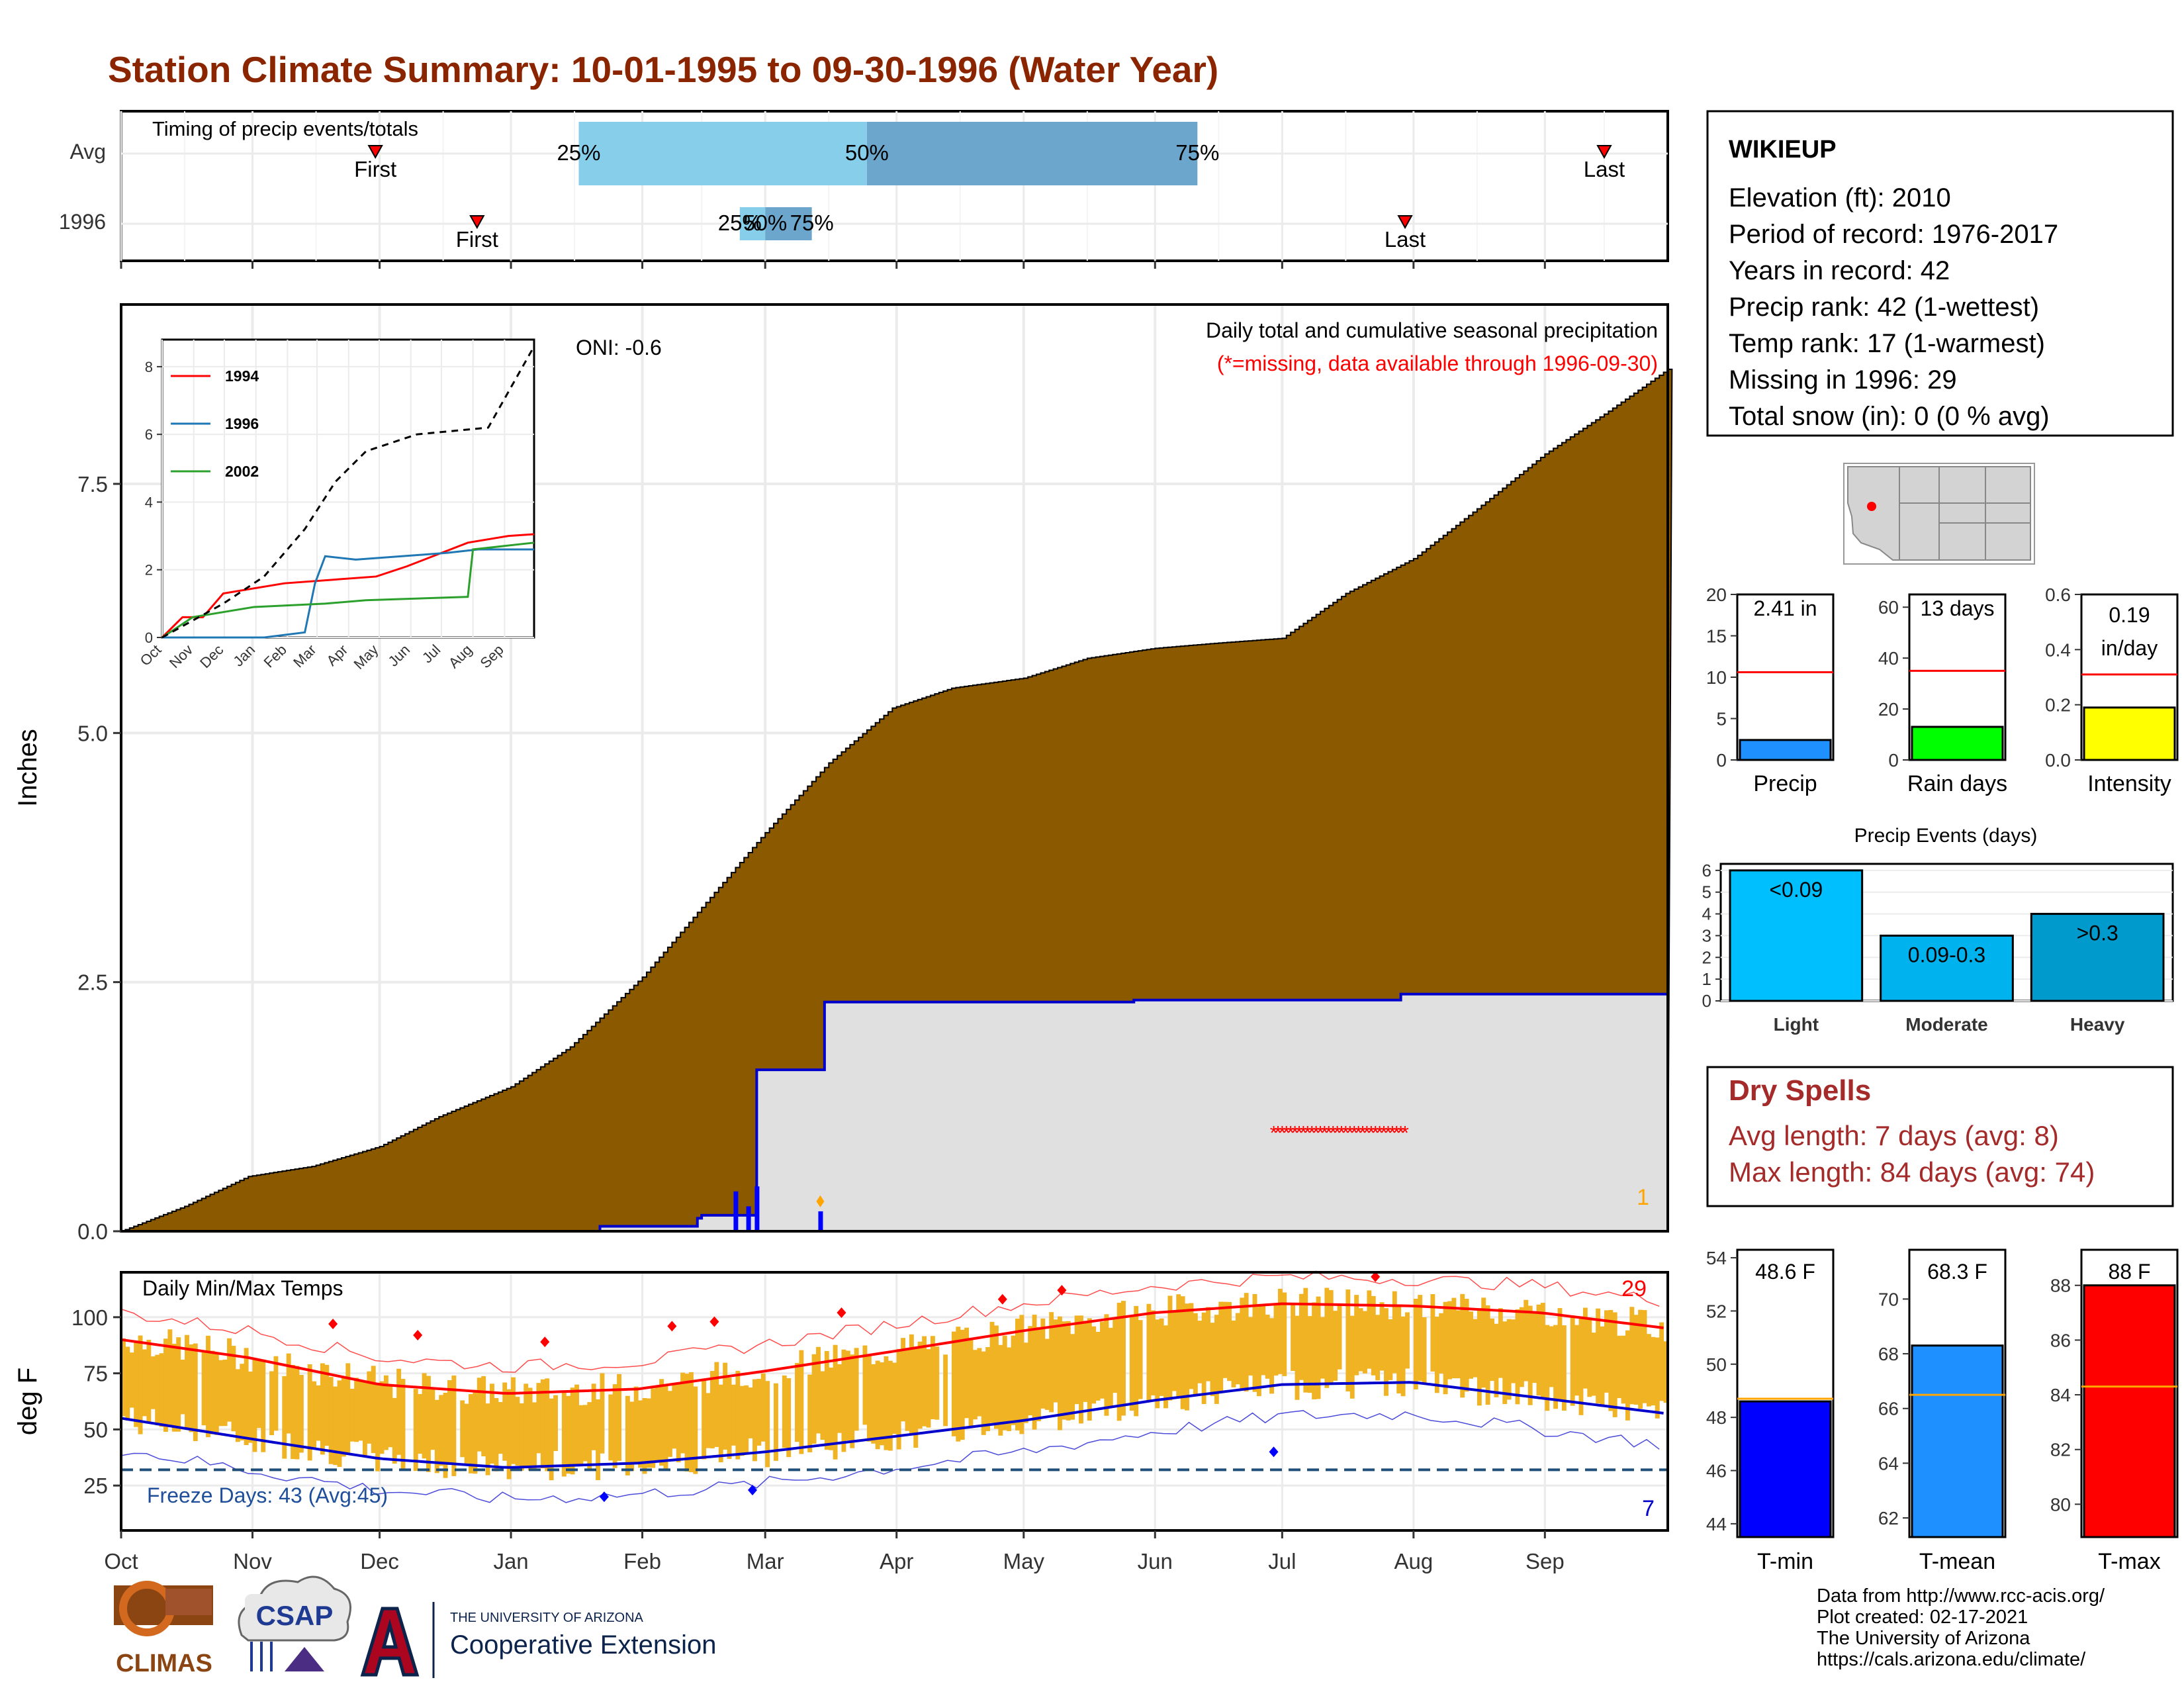  What do you see at coordinates (1888, 1409) in the screenshot?
I see `temp-bar-y-tick-label: 66` at bounding box center [1888, 1409].